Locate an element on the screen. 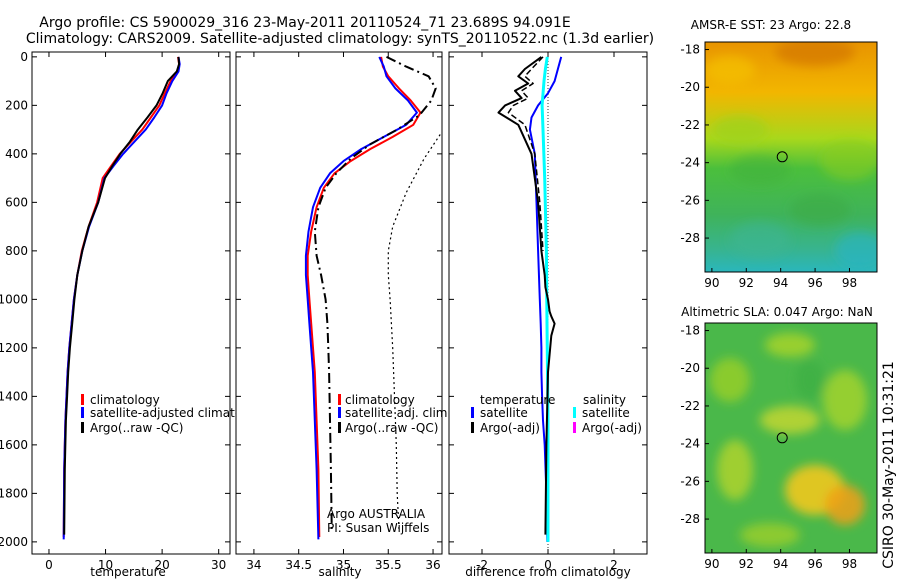 This screenshot has width=900, height=584. credit-line2: PI: Susan Wijffels is located at coordinates (378, 528).